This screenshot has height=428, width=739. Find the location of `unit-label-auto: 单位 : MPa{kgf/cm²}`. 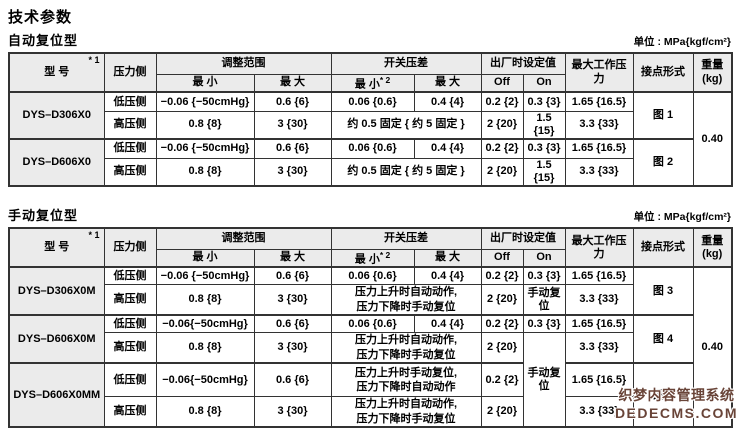

unit-label-auto: 单位 : MPa{kgf/cm²} is located at coordinates (682, 42).